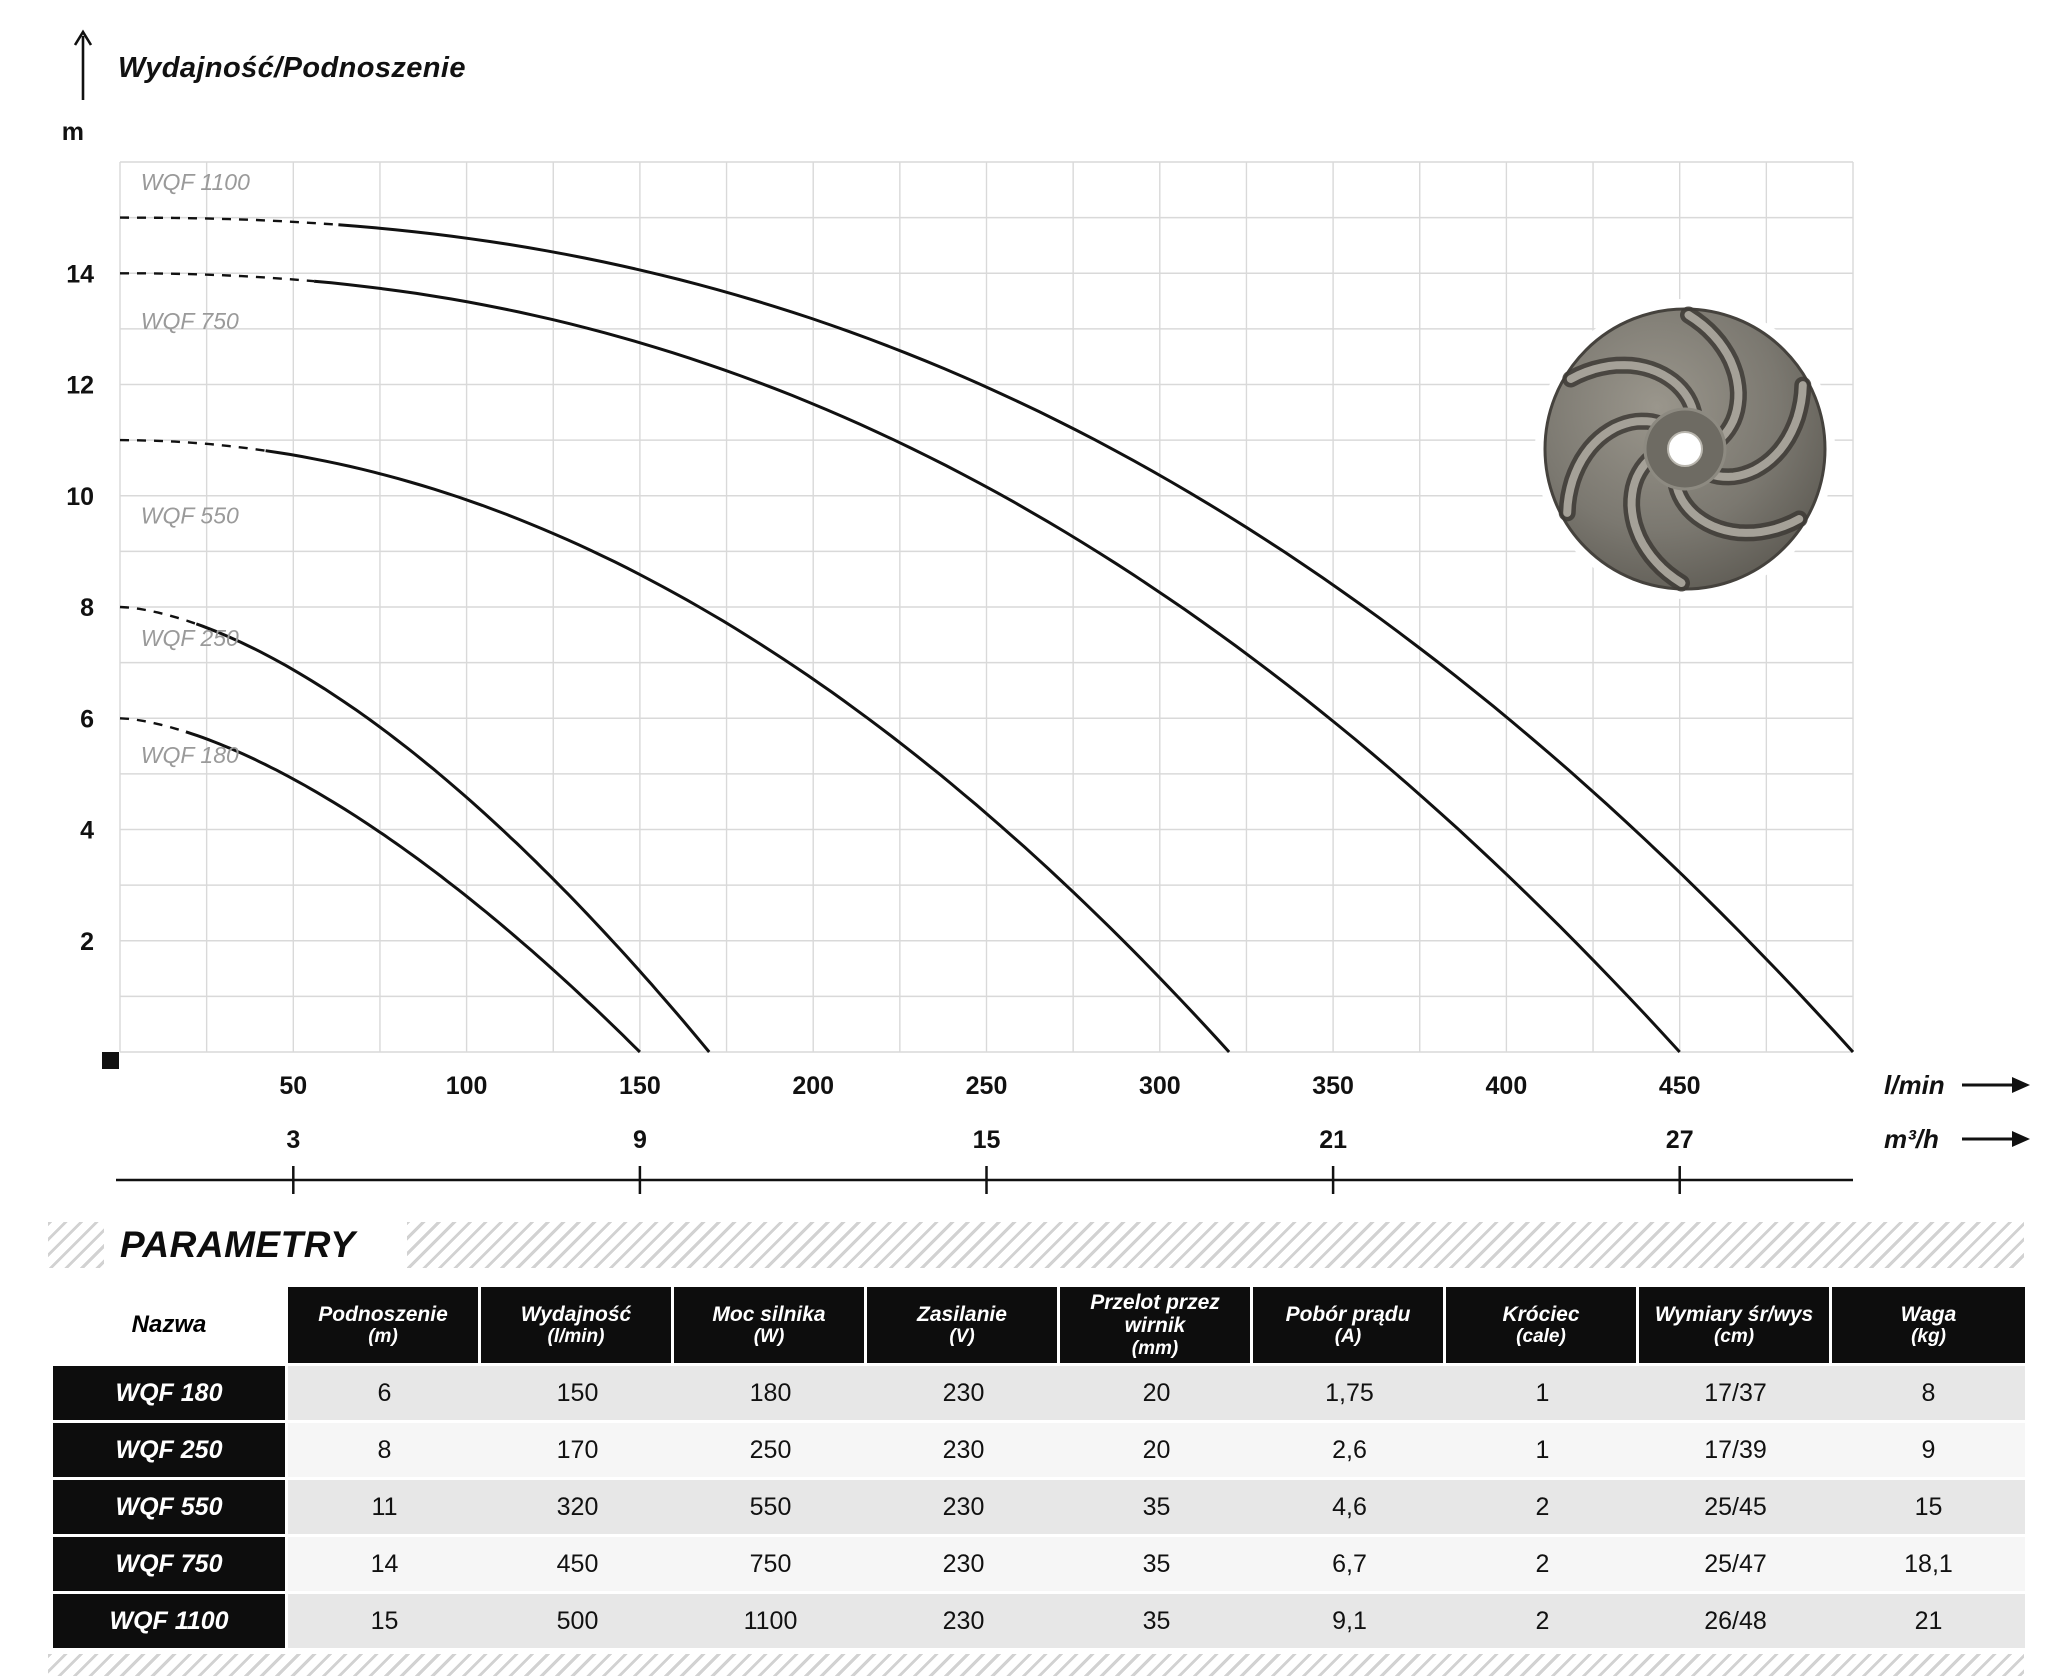 Image resolution: width=2048 pixels, height=1676 pixels. Describe the element at coordinates (1155, 1348) in the screenshot. I see `column-unit: (mm)` at that location.